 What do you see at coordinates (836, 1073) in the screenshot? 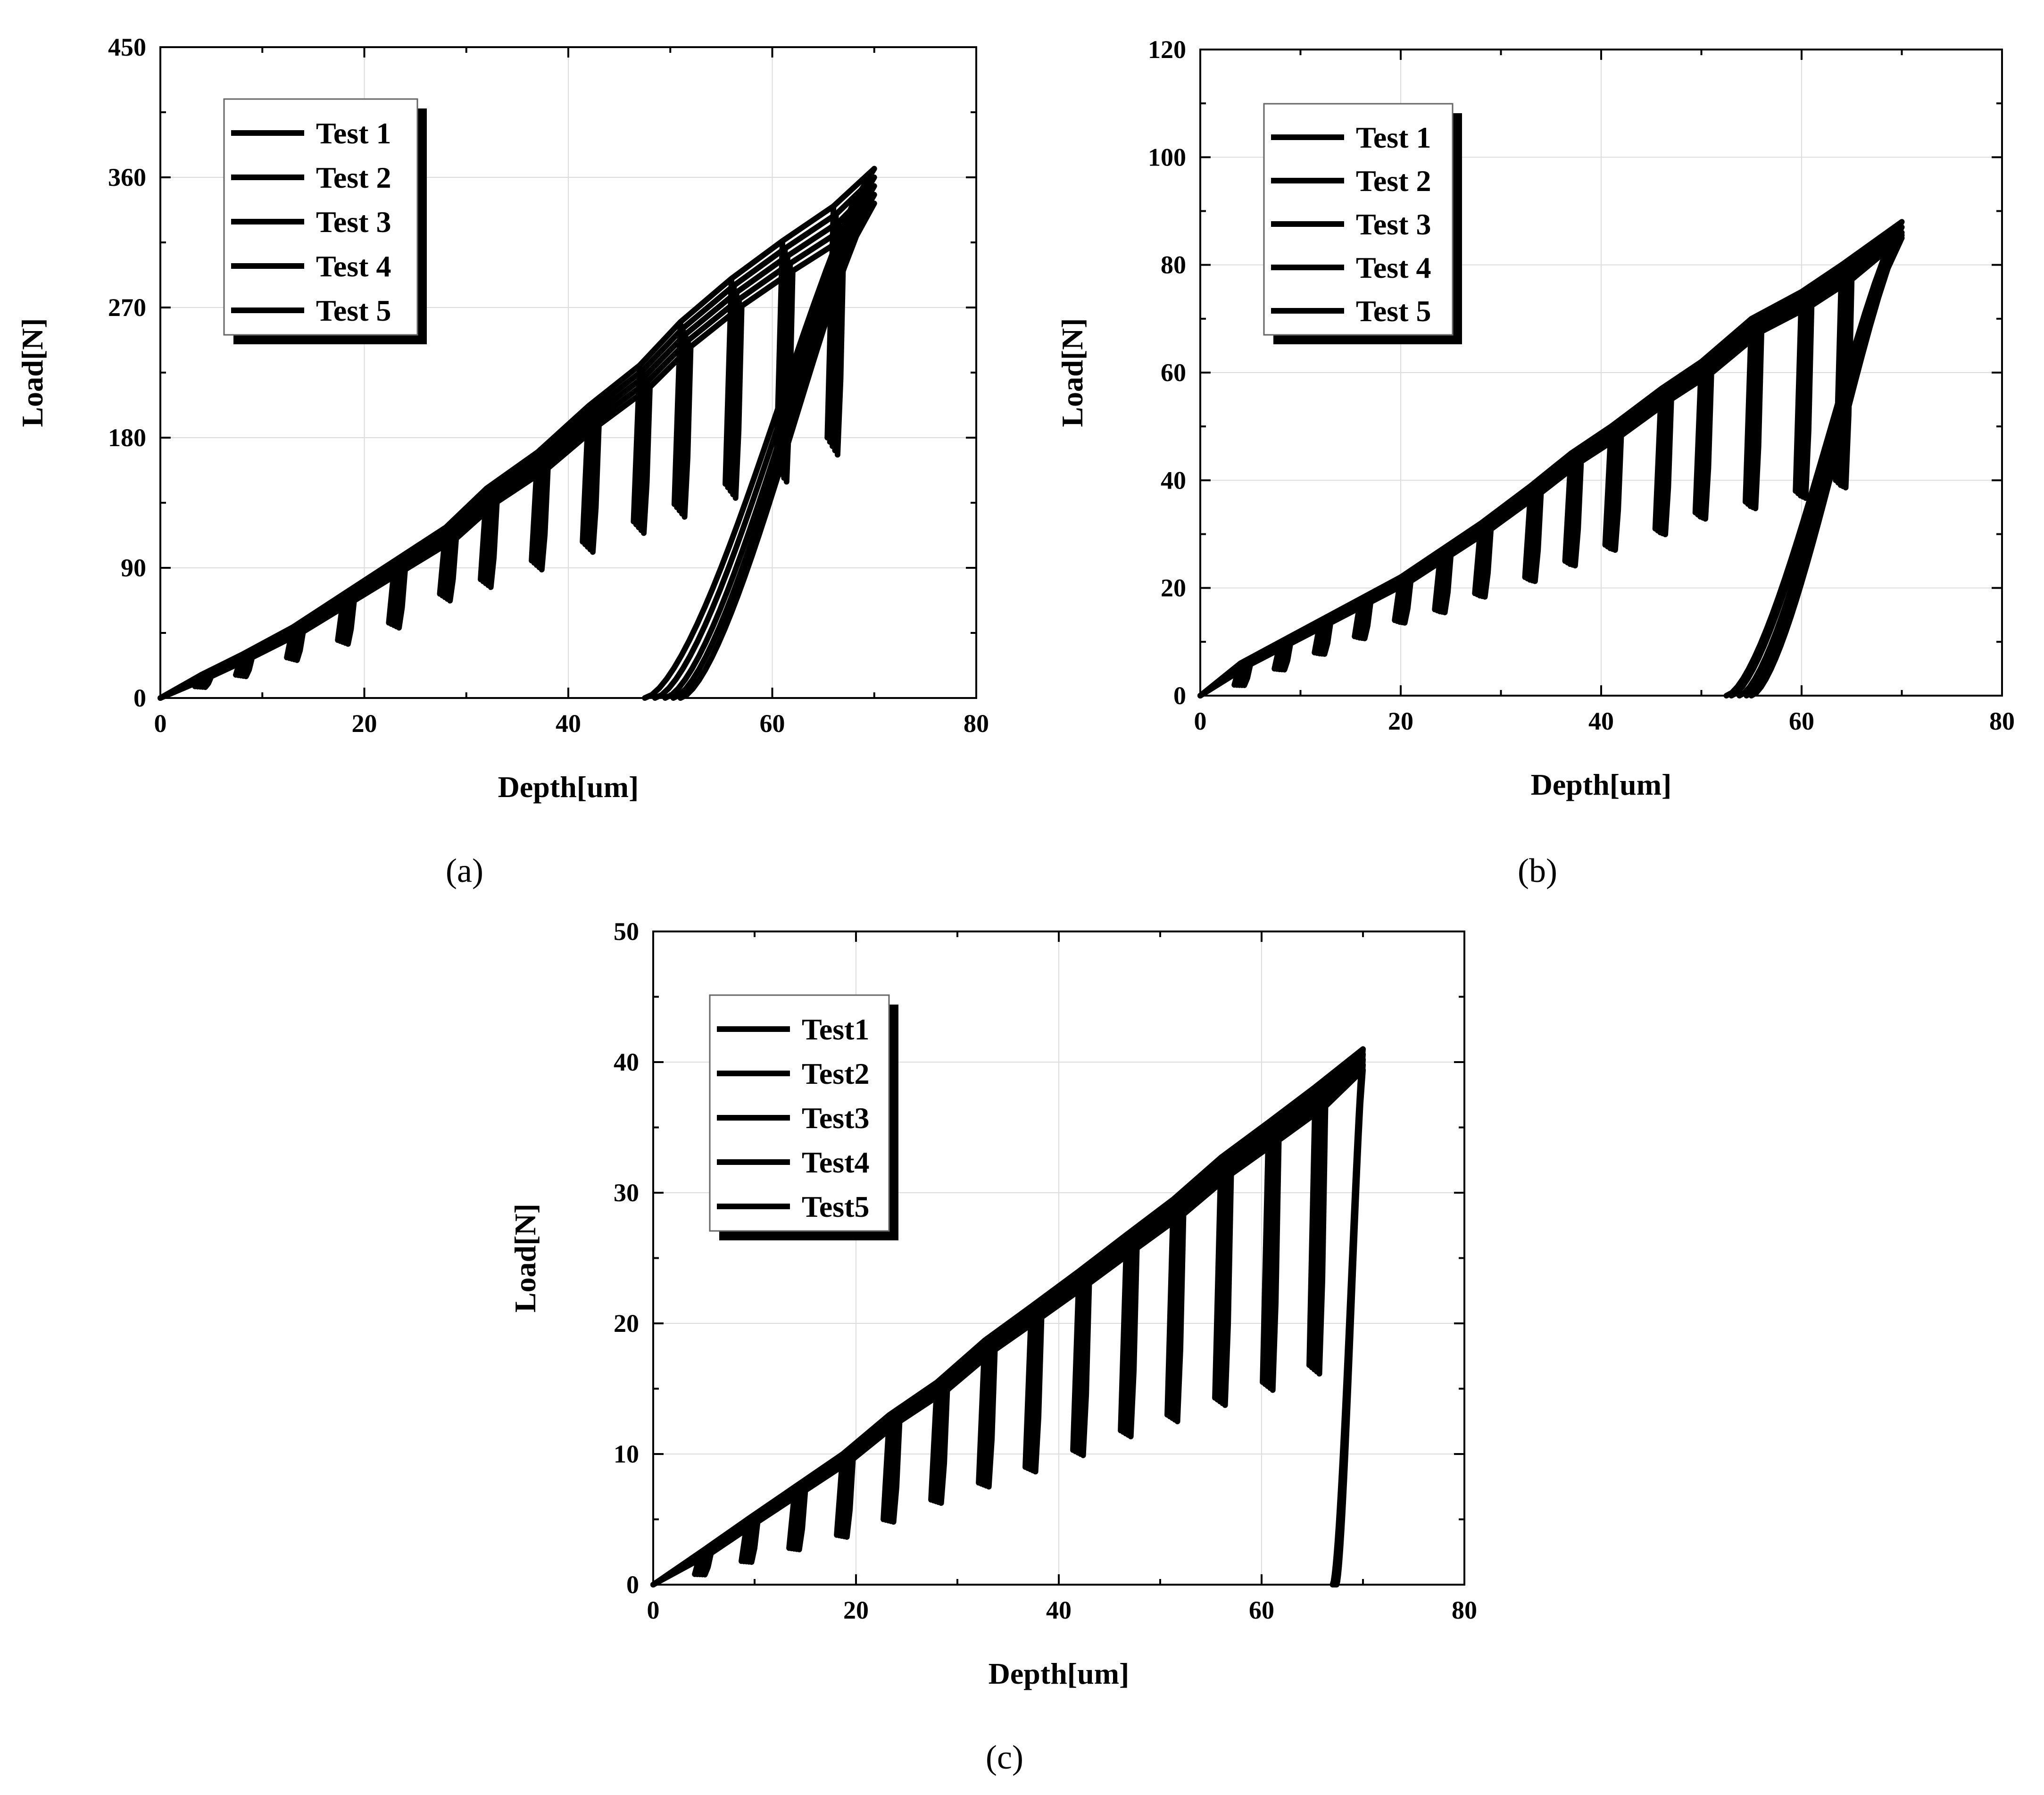
I see `legend-label: Test2` at bounding box center [836, 1073].